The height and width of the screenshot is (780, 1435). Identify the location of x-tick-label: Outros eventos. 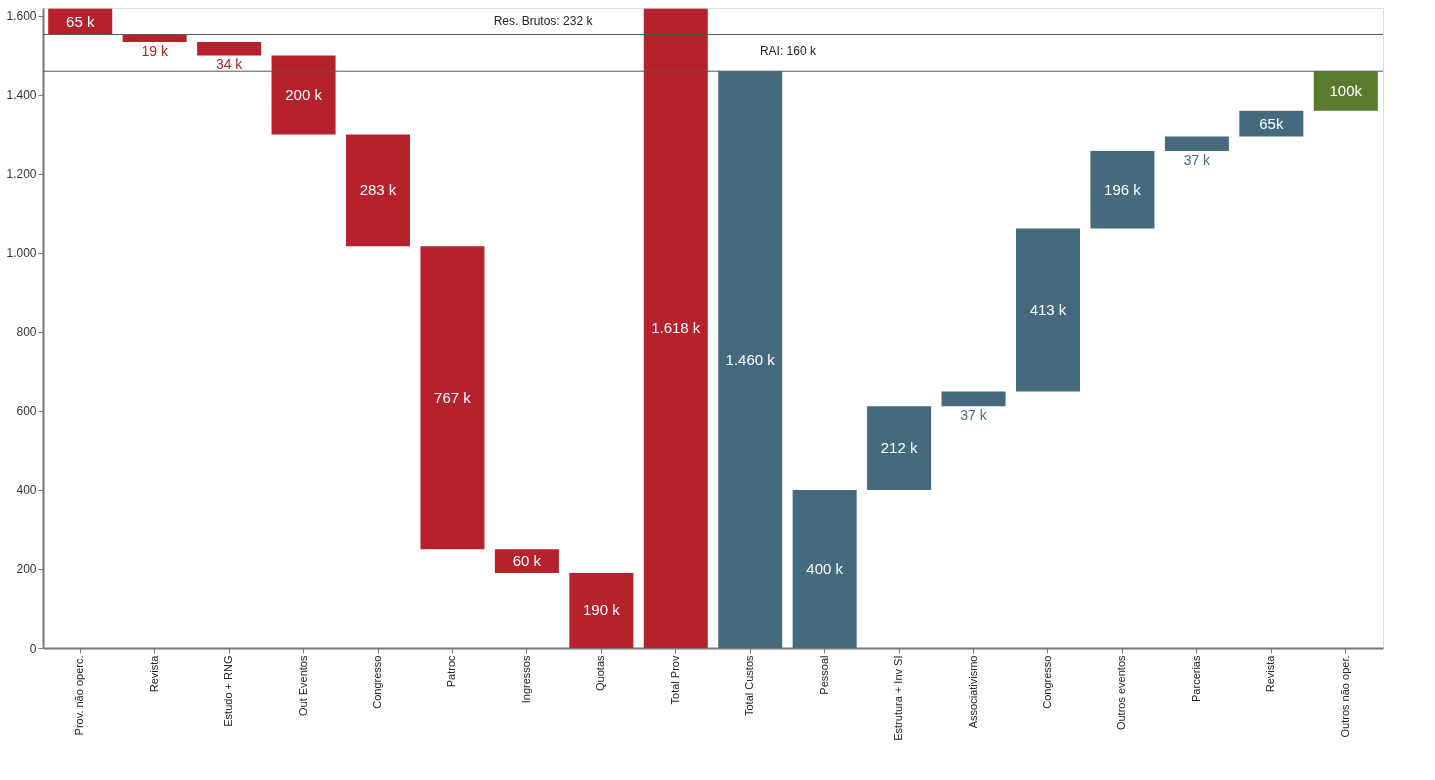
(1121, 693).